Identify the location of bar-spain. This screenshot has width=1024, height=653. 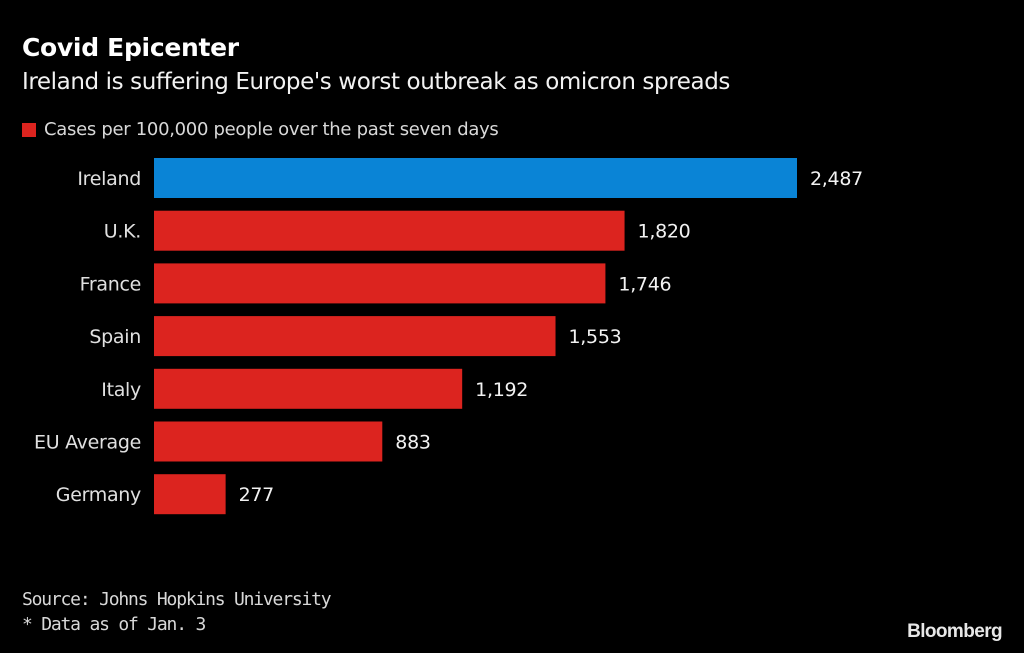
(355, 336).